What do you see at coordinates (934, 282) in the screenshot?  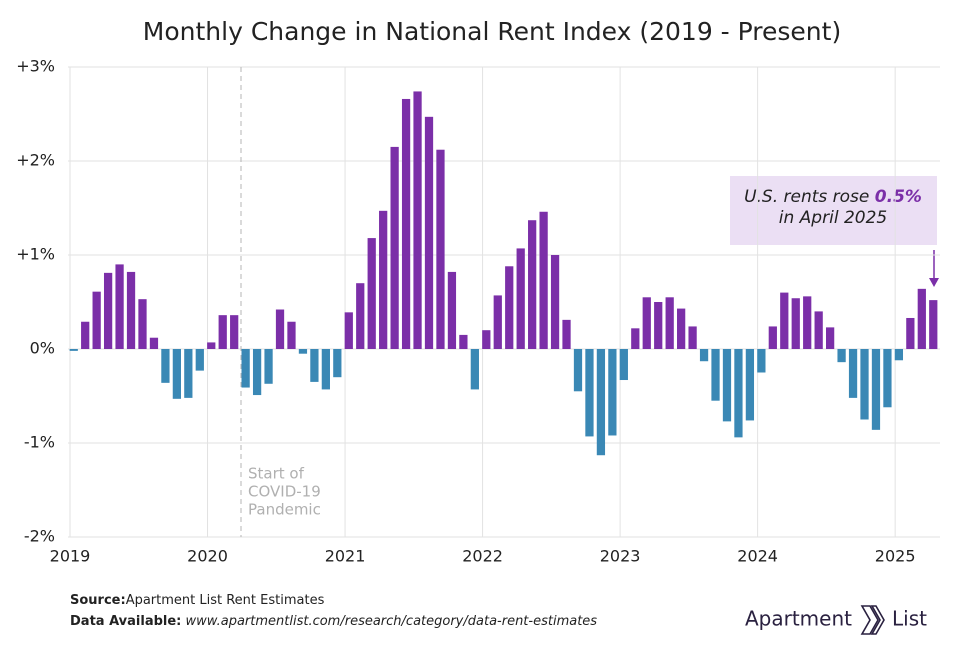 I see `callout-arrowhead` at bounding box center [934, 282].